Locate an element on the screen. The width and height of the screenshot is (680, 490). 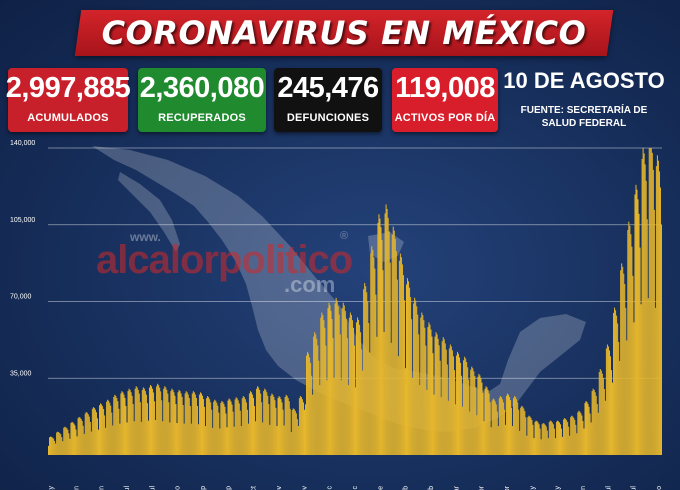
x-tick-label: 22 nov is located at coordinates (304, 488).